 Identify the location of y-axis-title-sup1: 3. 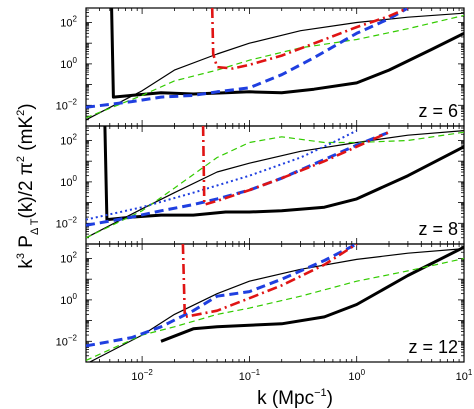
(21, 256).